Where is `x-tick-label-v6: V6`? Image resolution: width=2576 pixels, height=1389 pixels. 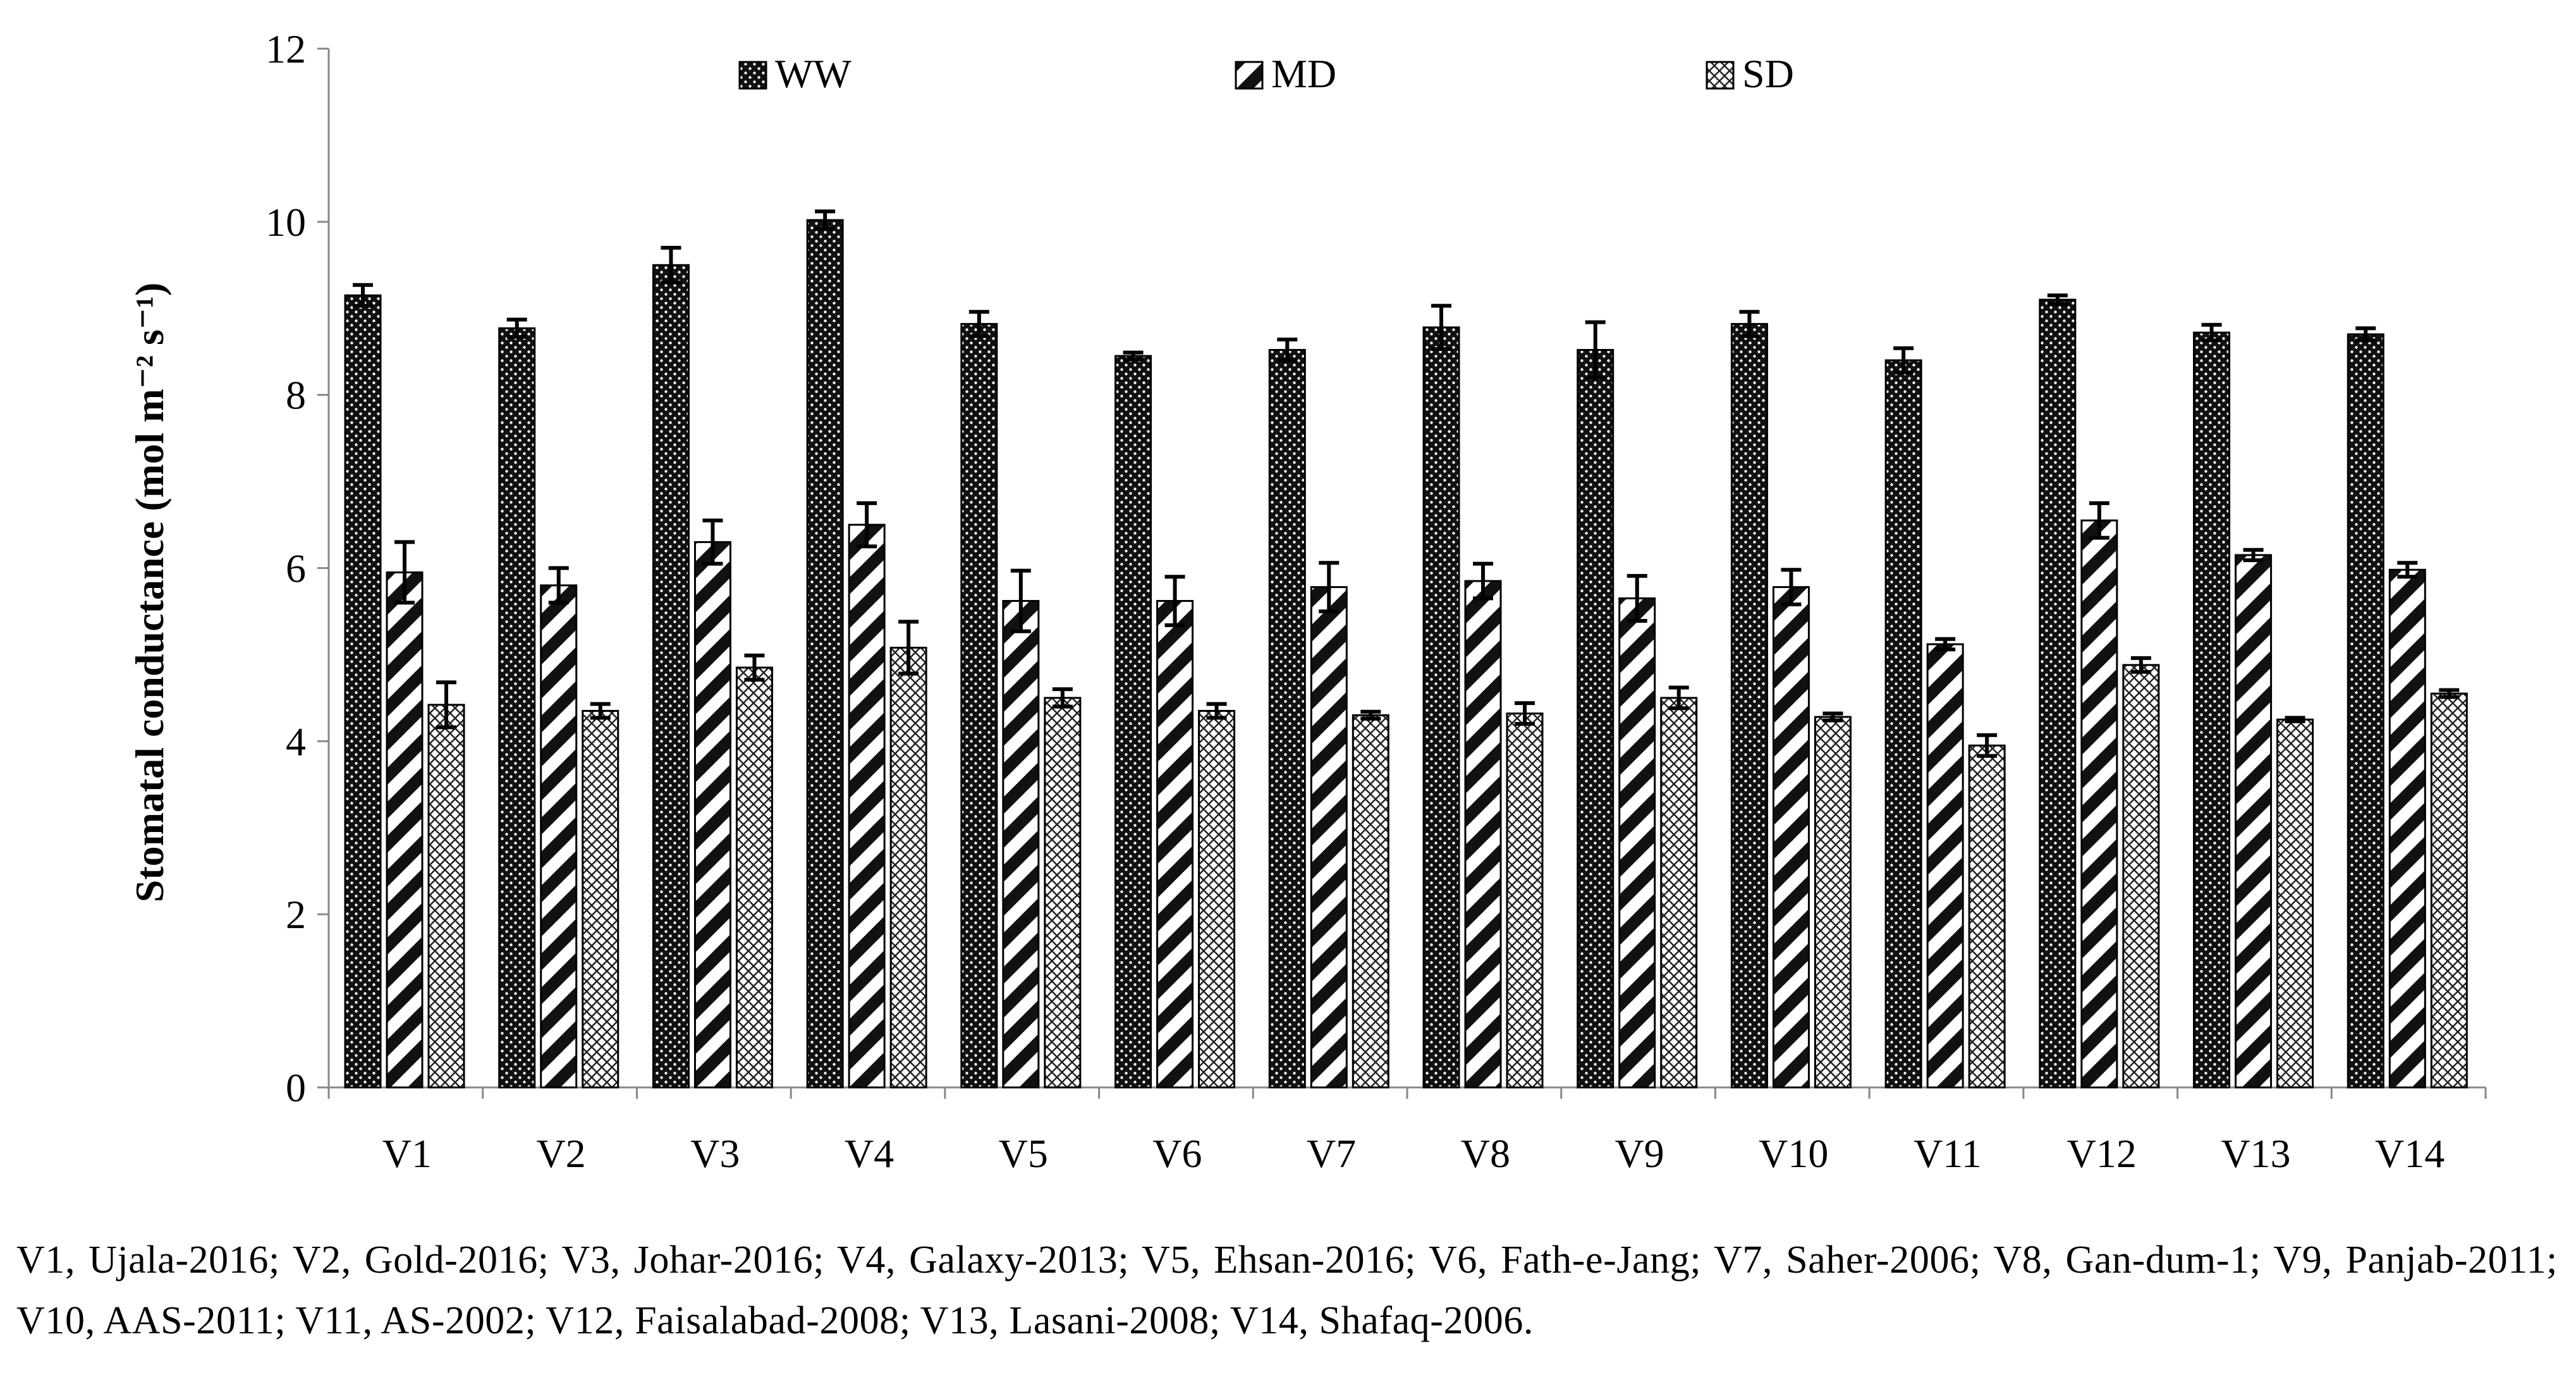
x-tick-label-v6: V6 is located at coordinates (1177, 1153).